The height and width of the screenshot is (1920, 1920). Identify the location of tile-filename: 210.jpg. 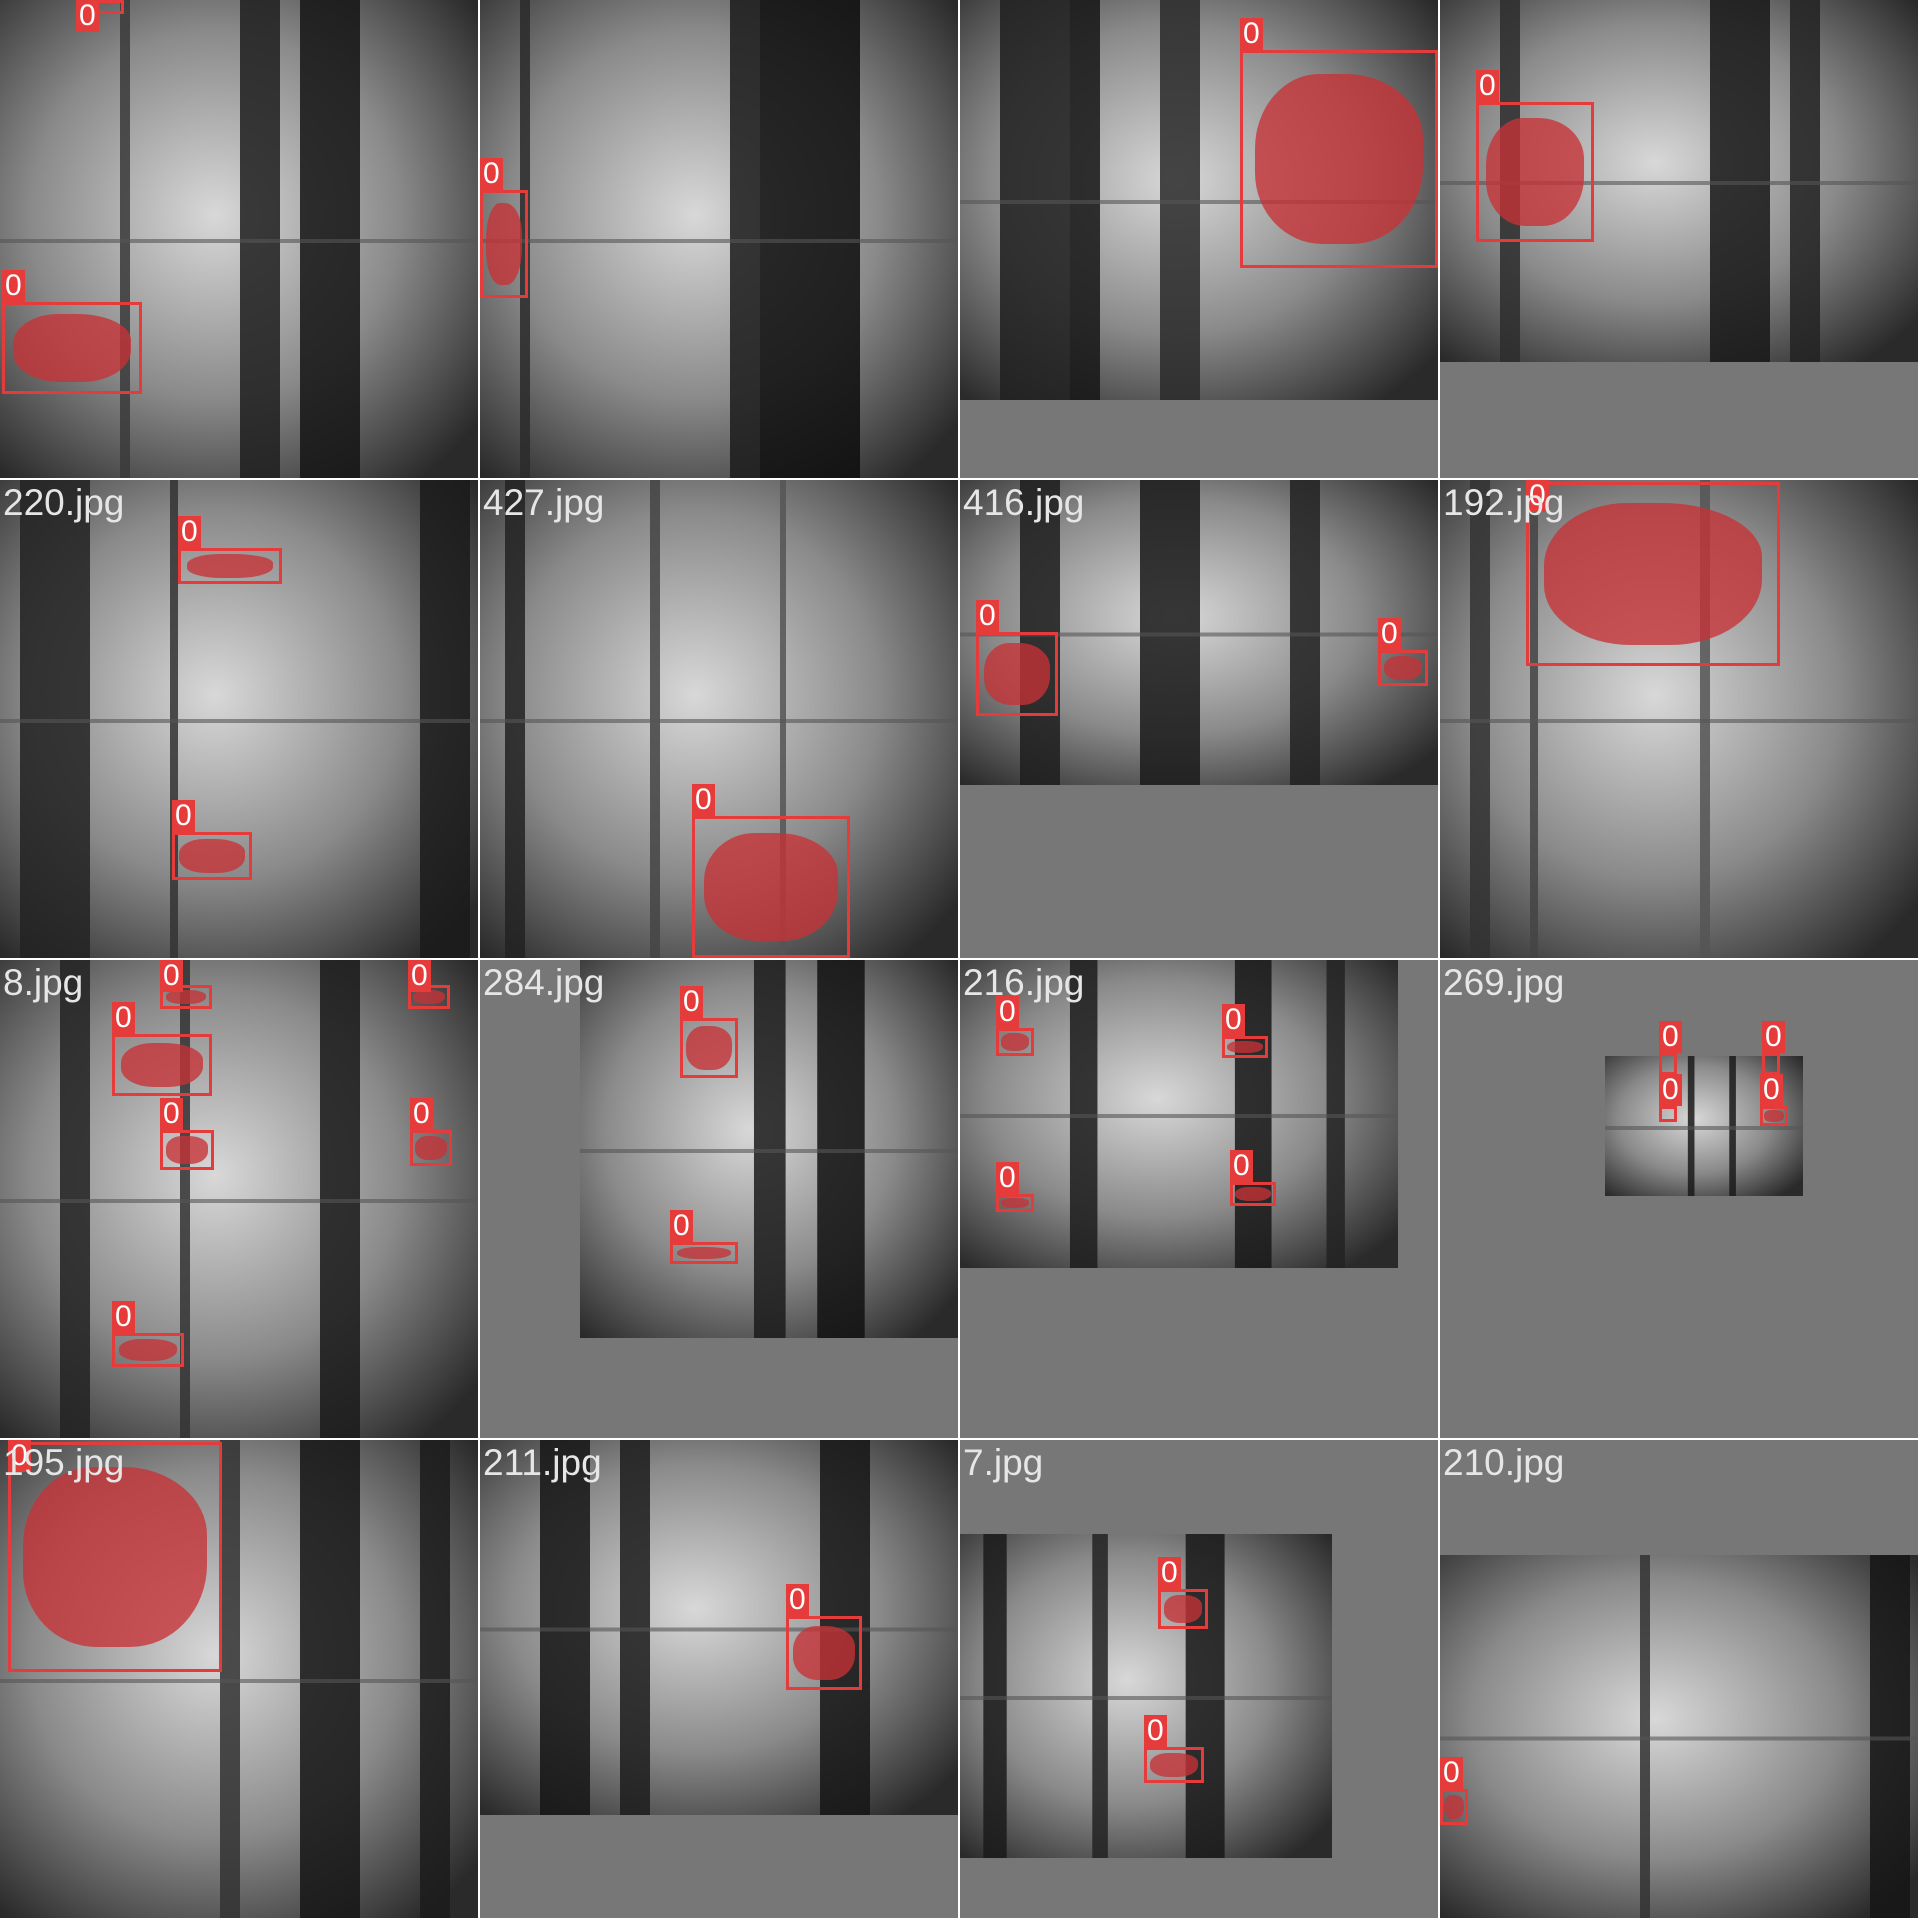
(1504, 1462).